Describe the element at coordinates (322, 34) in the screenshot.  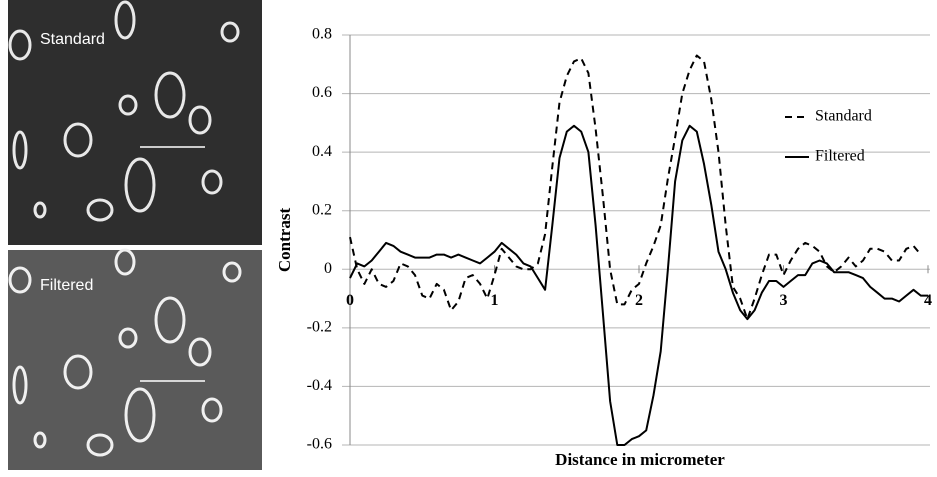
I see `y-tick-label: 0.8` at that location.